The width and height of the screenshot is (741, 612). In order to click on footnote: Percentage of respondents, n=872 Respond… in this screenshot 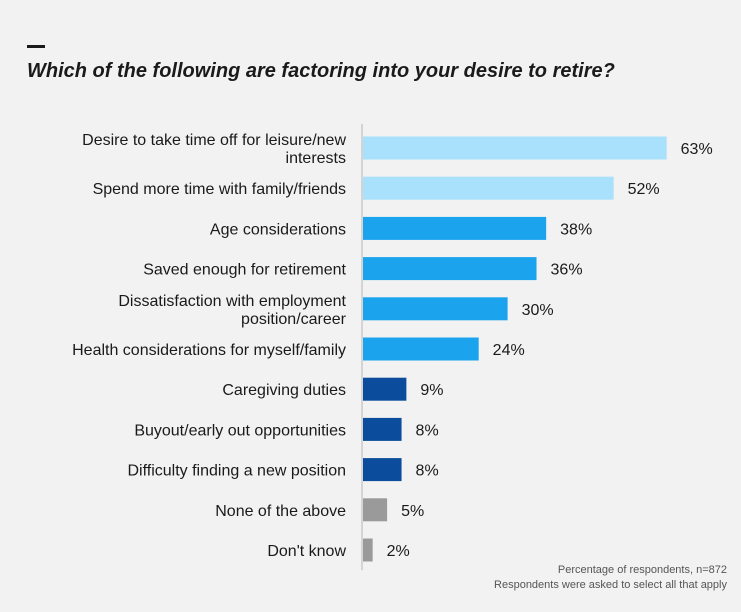, I will do `click(610, 578)`.